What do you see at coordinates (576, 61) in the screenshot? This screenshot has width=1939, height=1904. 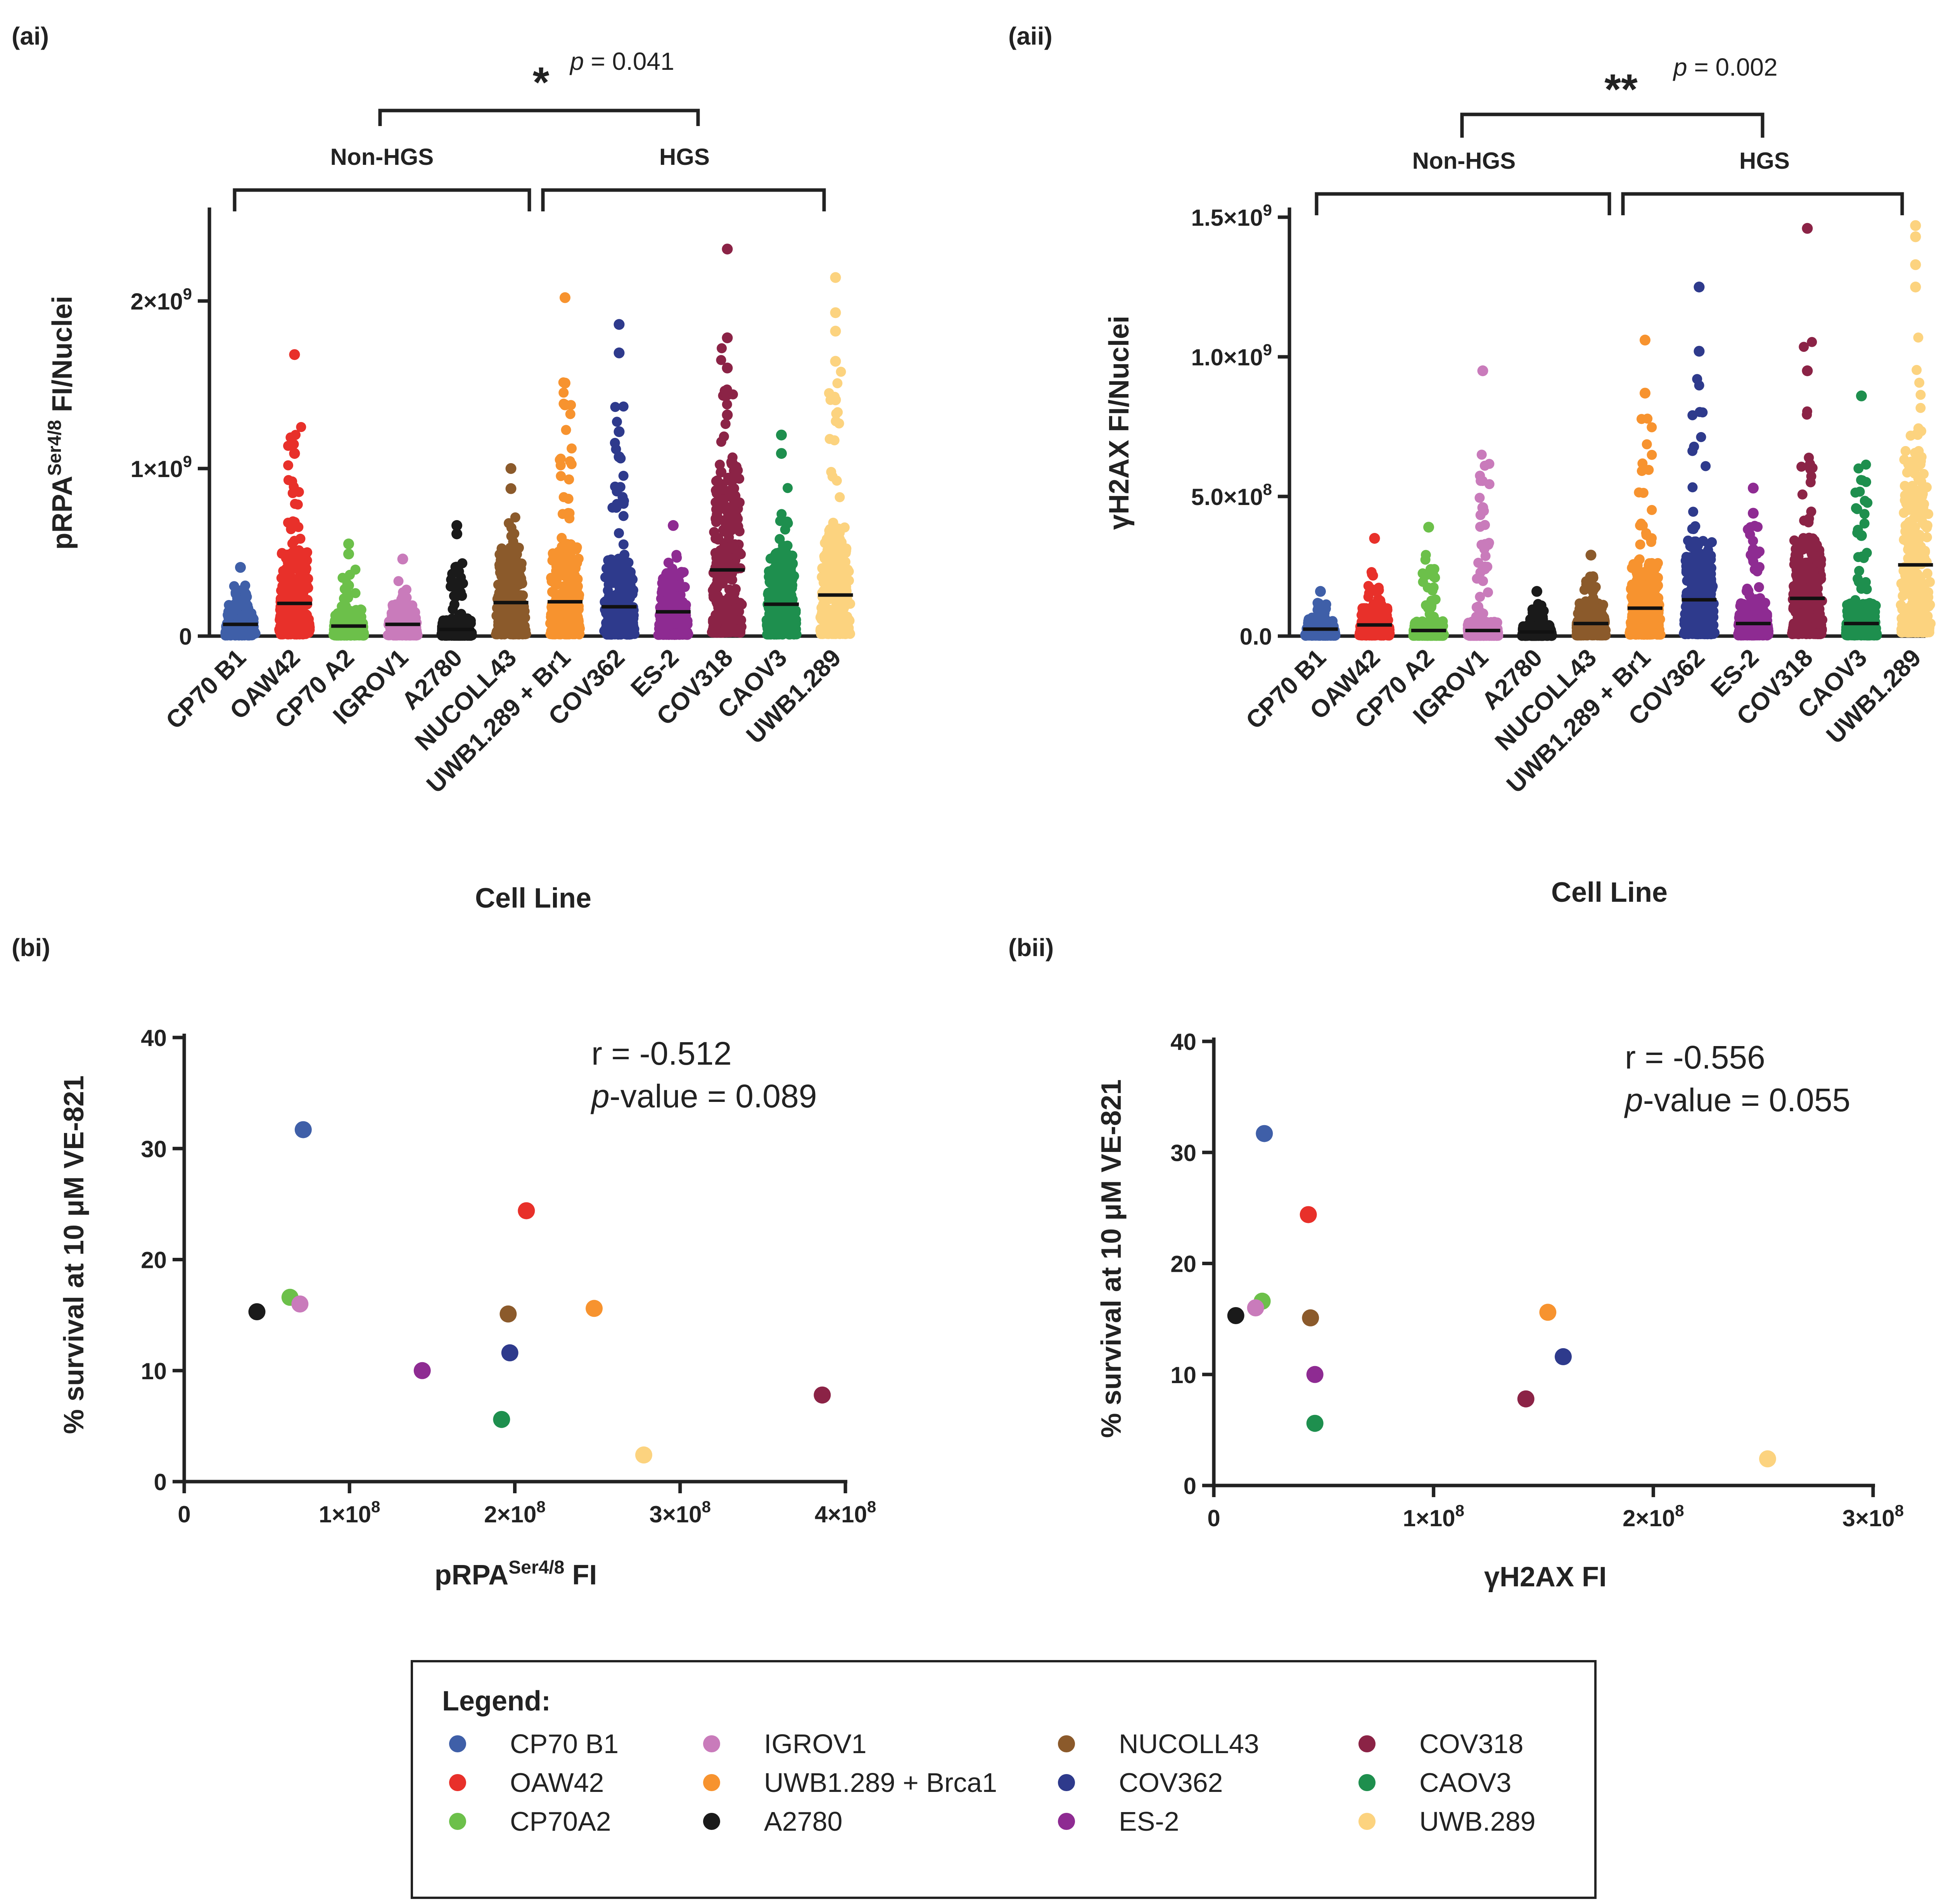 I see `p-value-ai-prefix: p` at bounding box center [576, 61].